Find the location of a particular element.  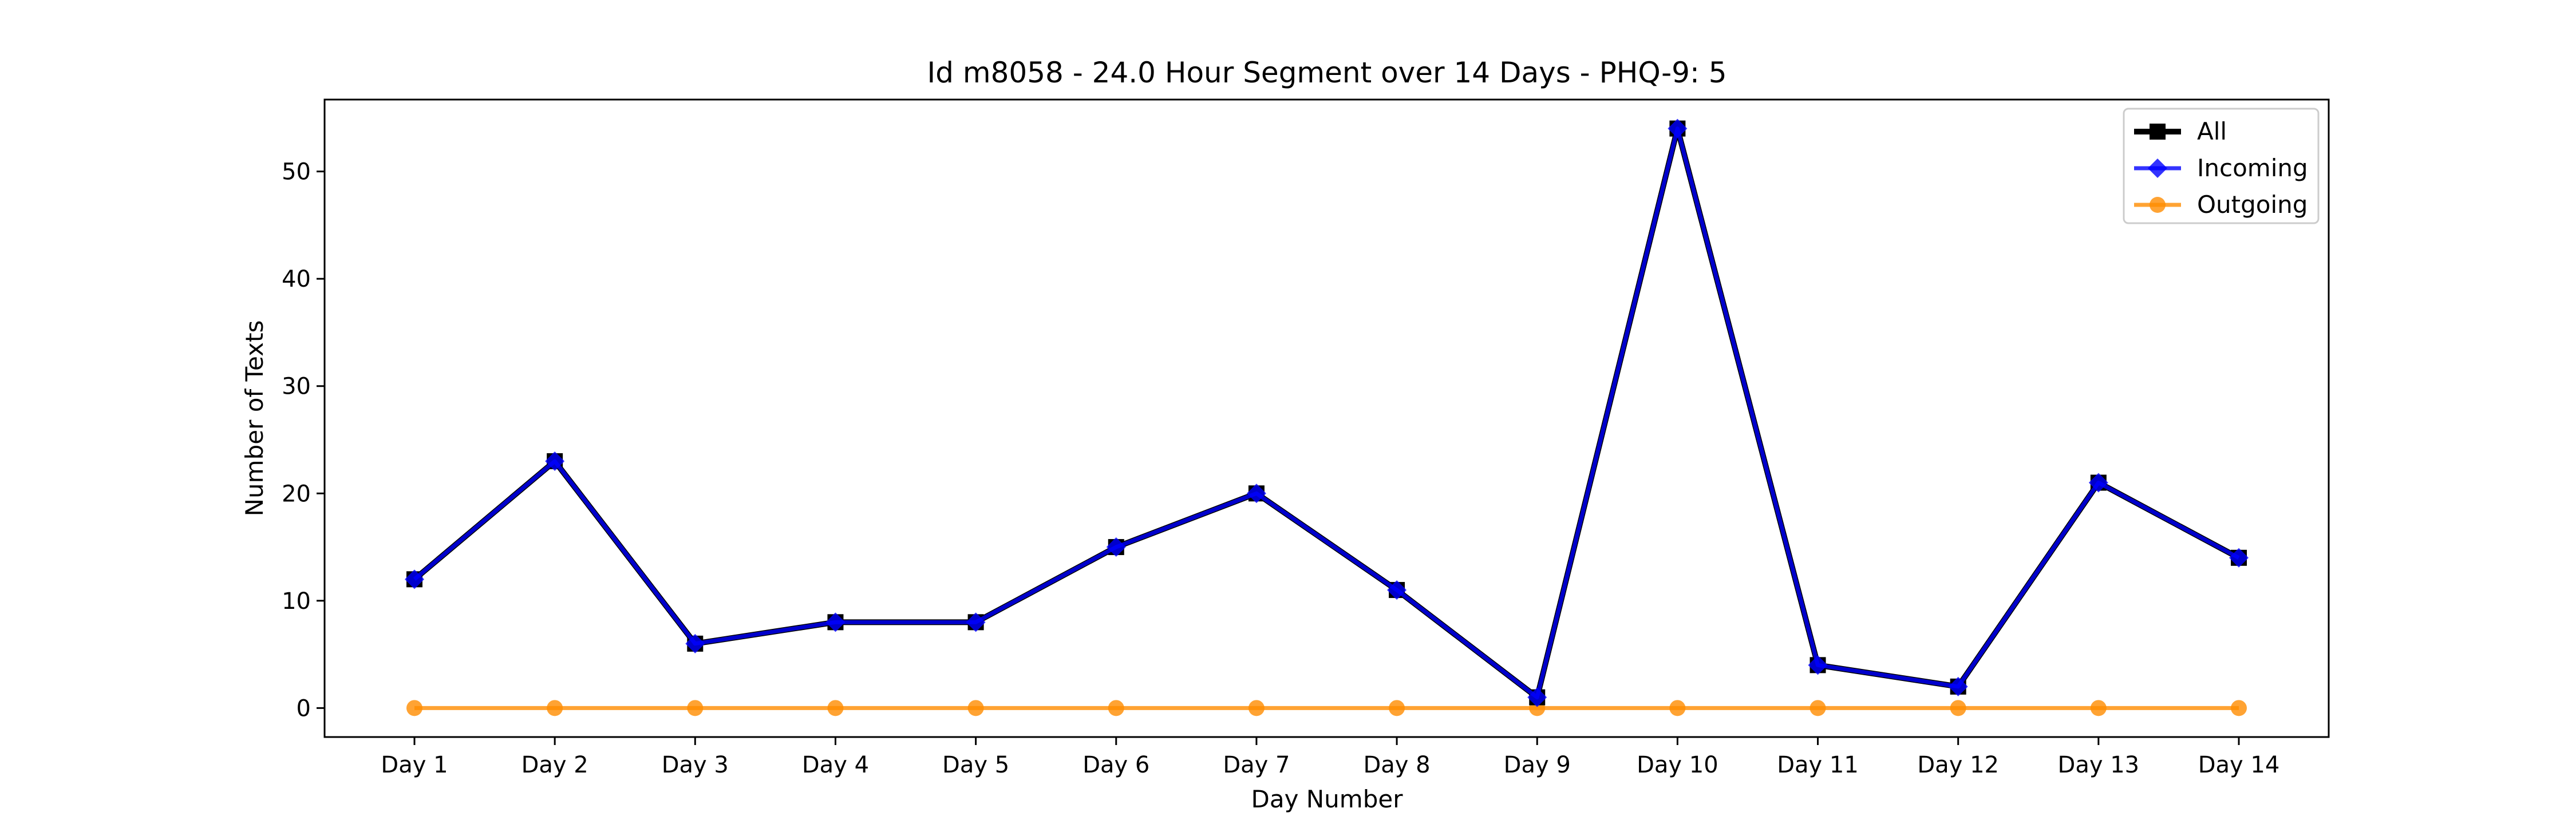

legend: All Incoming Outgoing is located at coordinates (2221, 166).